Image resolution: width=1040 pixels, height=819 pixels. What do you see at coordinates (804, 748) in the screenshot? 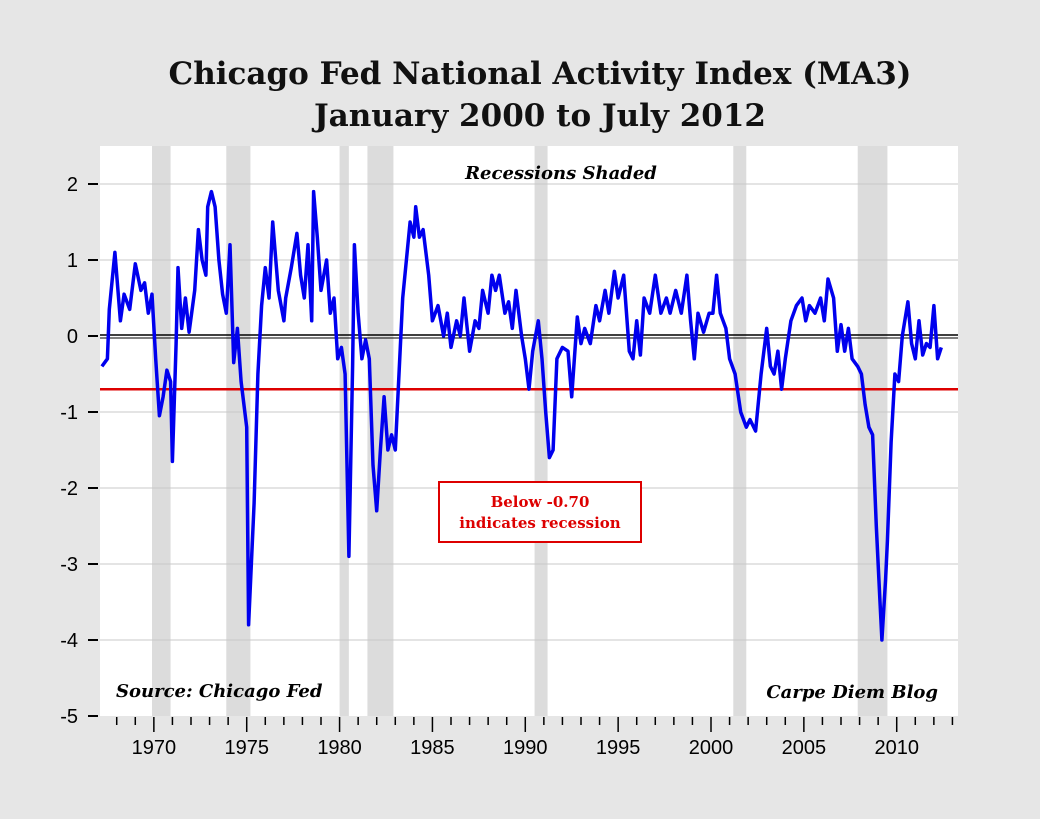
I see `x-tick-label: 2005` at bounding box center [804, 748].